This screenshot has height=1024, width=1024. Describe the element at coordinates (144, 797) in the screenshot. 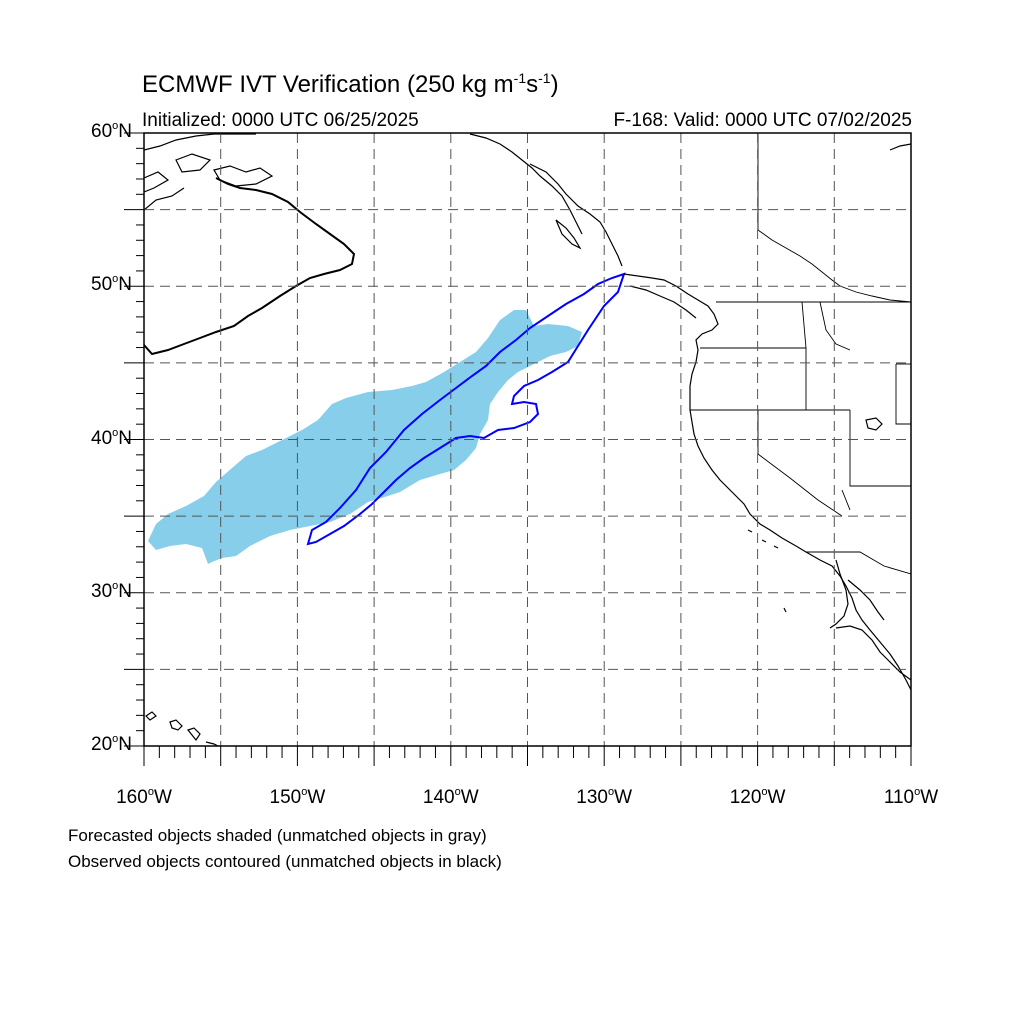

I see `longitude-label: 160oW` at that location.